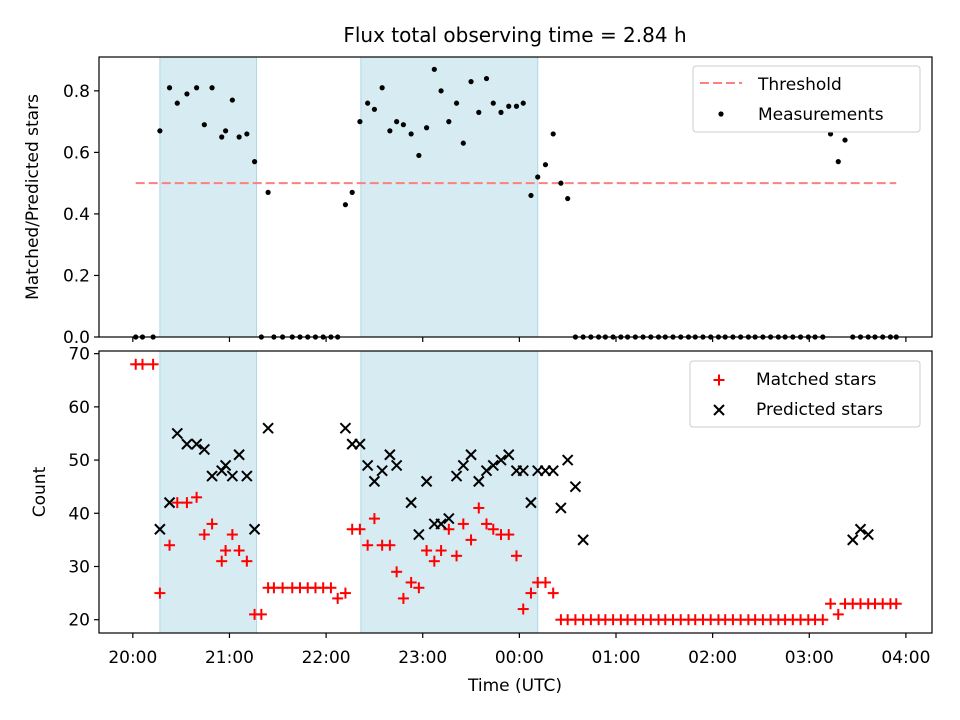 Image resolution: width=960 pixels, height=720 pixels. I want to click on x-tick-label: 00:00, so click(519, 658).